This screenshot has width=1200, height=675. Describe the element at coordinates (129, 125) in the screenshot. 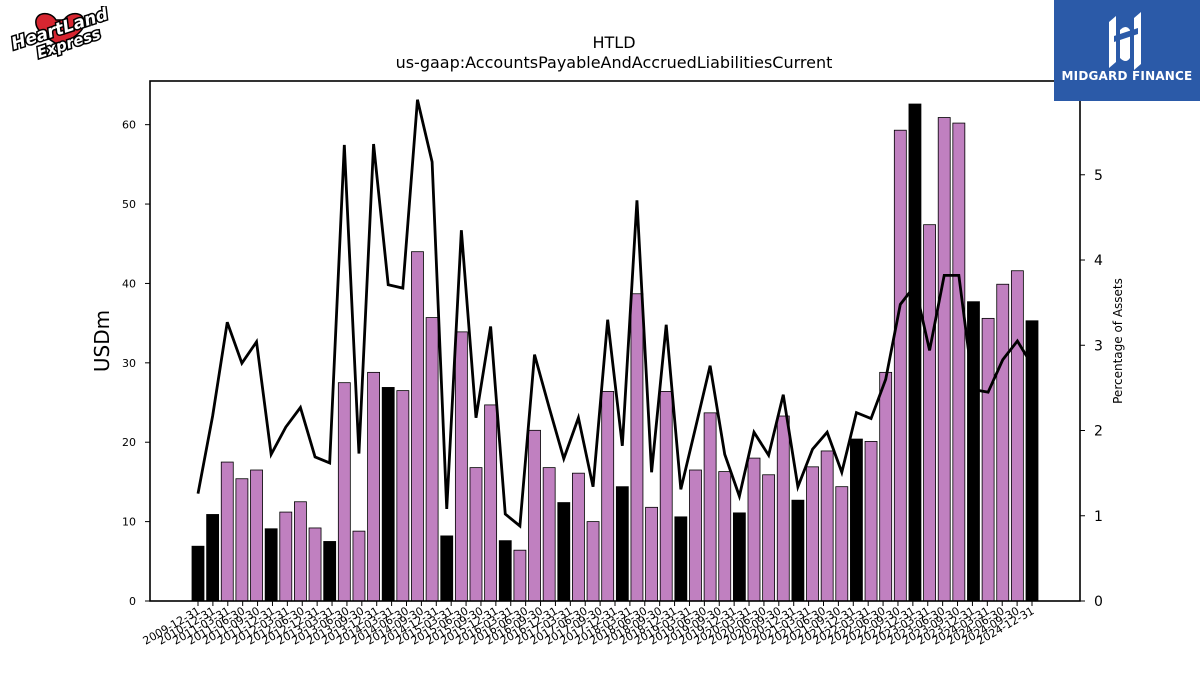

I see `y-tick-label-60: 60` at that location.